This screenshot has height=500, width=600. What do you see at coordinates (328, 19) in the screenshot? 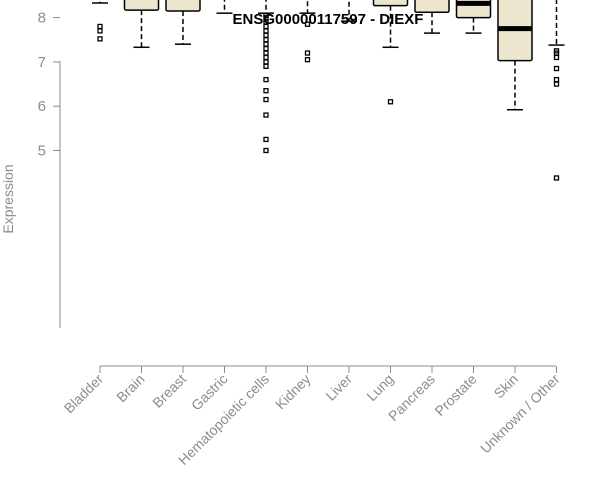
I see `chart-title: ENSG00000117597 - DIEXF` at bounding box center [328, 19].